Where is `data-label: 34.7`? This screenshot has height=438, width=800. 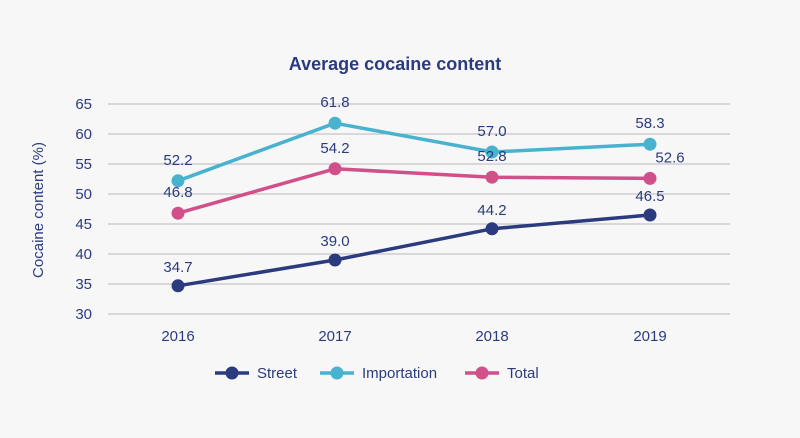
data-label: 34.7 is located at coordinates (177, 267).